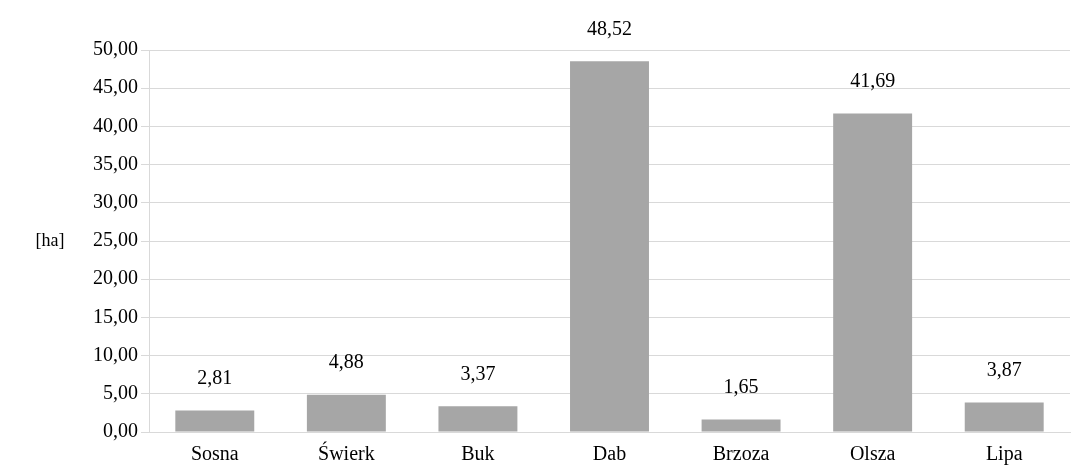 This screenshot has width=1090, height=475. What do you see at coordinates (346, 360) in the screenshot?
I see `data-label: 4,88` at bounding box center [346, 360].